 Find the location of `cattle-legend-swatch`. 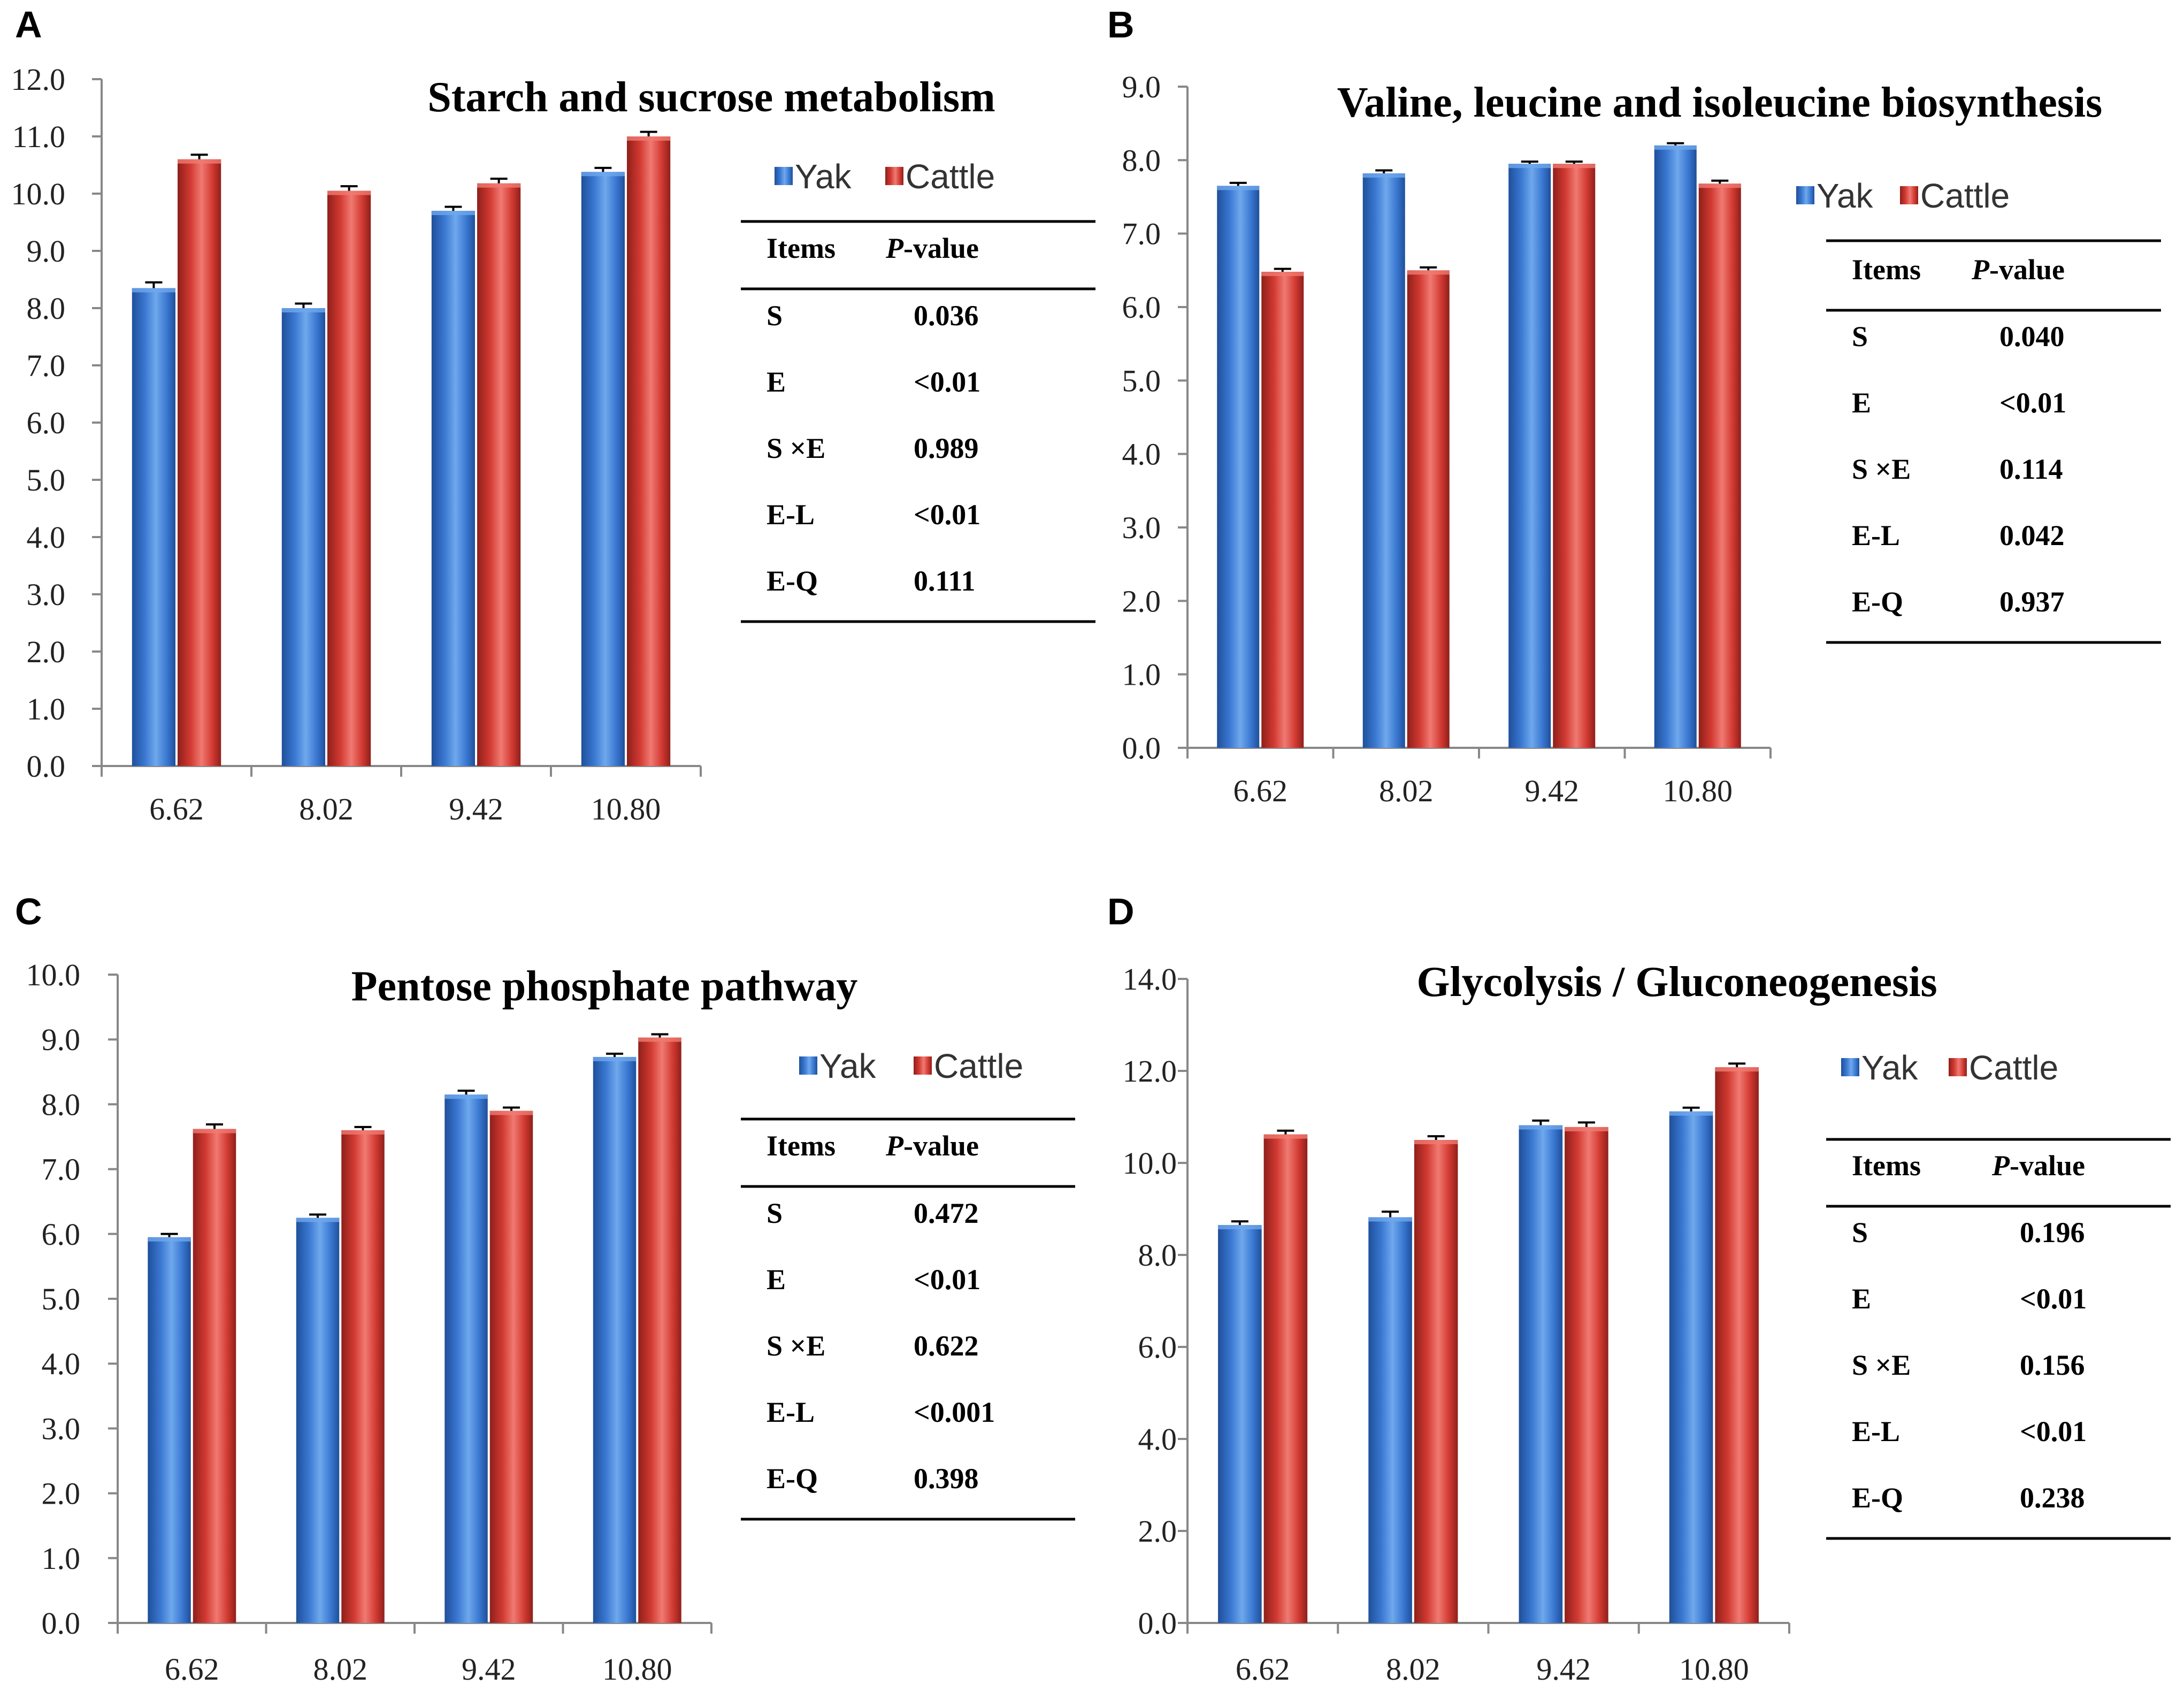

cattle-legend-swatch is located at coordinates (923, 1065).